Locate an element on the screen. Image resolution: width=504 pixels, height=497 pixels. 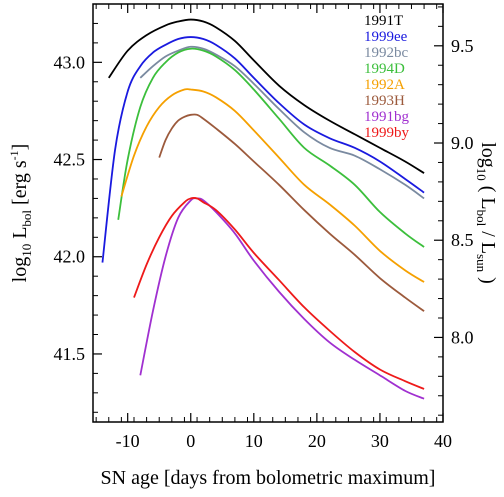
y2-tick-label: 9.0 is located at coordinates (462, 143).